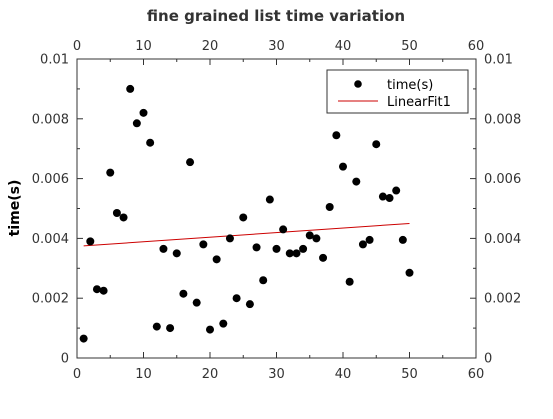 This screenshot has width=553, height=419. I want to click on x-tick-label-top: 30, so click(276, 46).